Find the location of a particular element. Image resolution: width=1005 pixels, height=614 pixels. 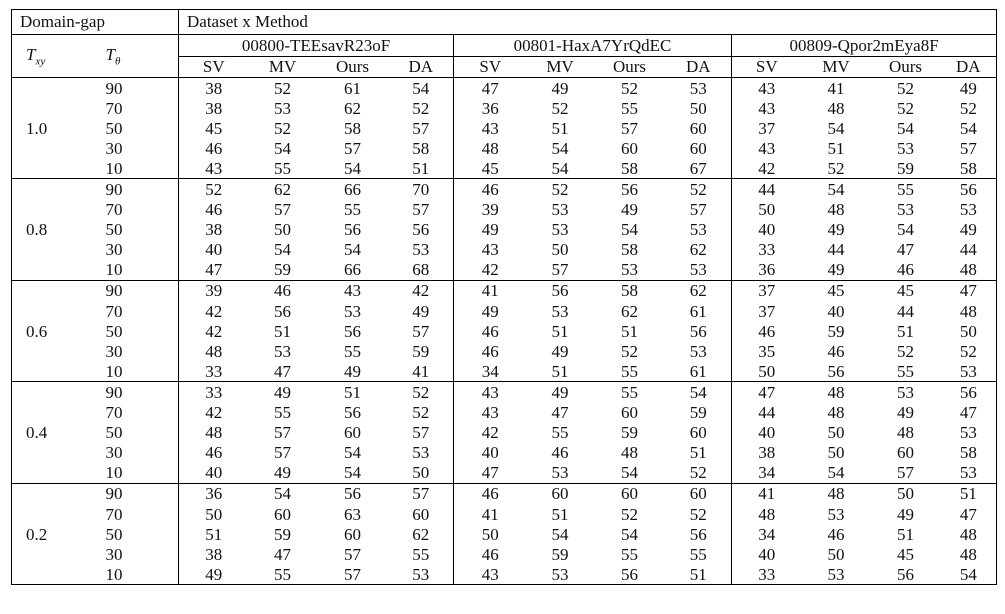

table-row: 50 48 57 60 57 42 55 59 60 40 50 48 53 is located at coordinates (504, 432).